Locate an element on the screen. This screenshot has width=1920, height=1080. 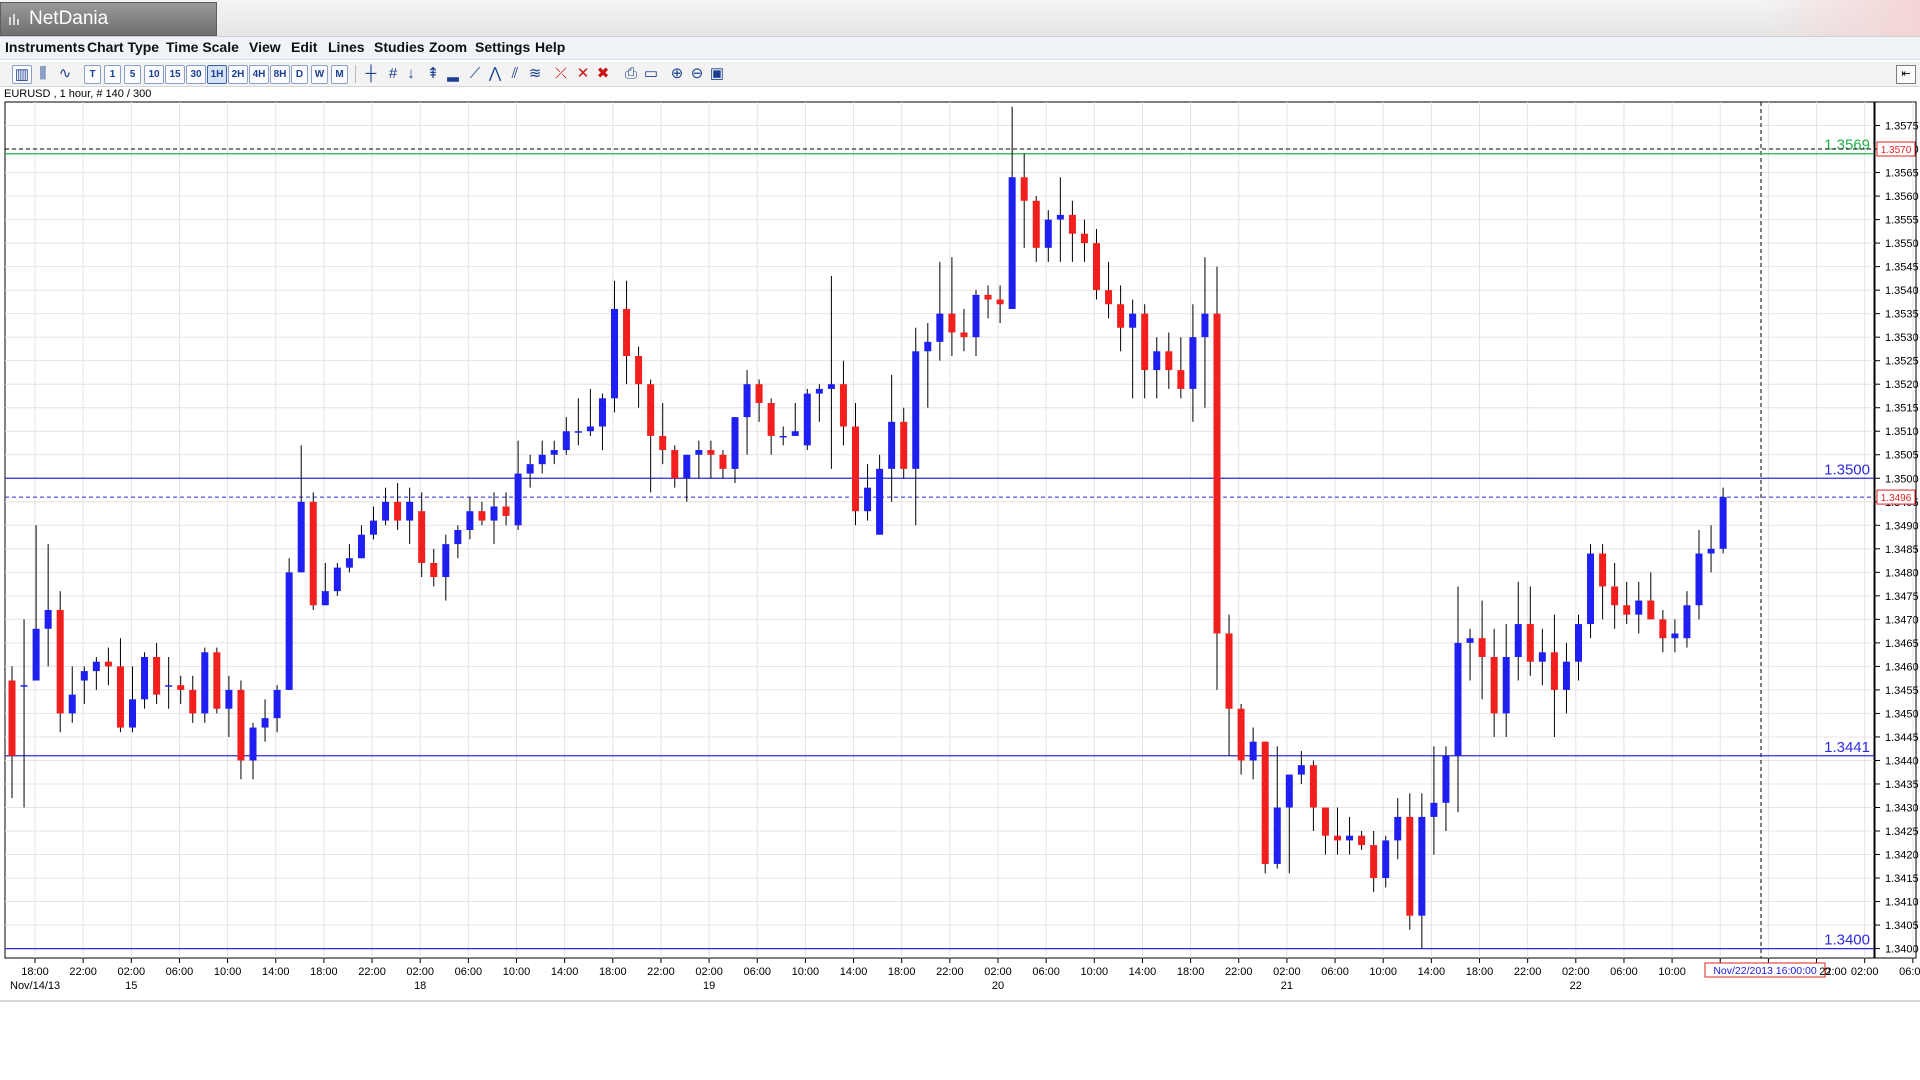
candlestick-icon: ⫼ is located at coordinates (43, 73).